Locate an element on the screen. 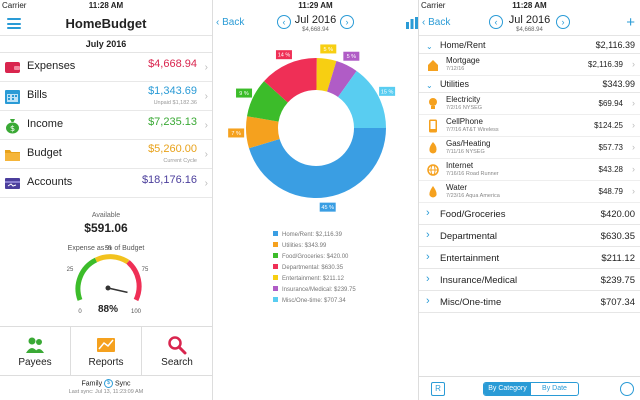 This screenshot has width=640, height=400. category-amount: $7,235.13 is located at coordinates (172, 122).